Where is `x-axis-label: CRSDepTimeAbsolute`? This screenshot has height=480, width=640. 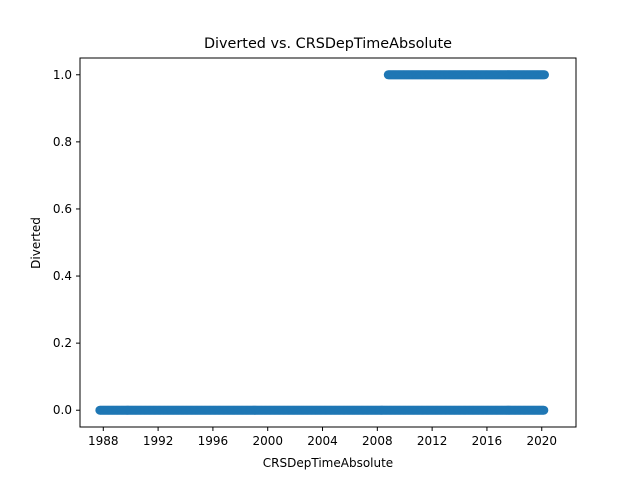 x-axis-label: CRSDepTimeAbsolute is located at coordinates (328, 463).